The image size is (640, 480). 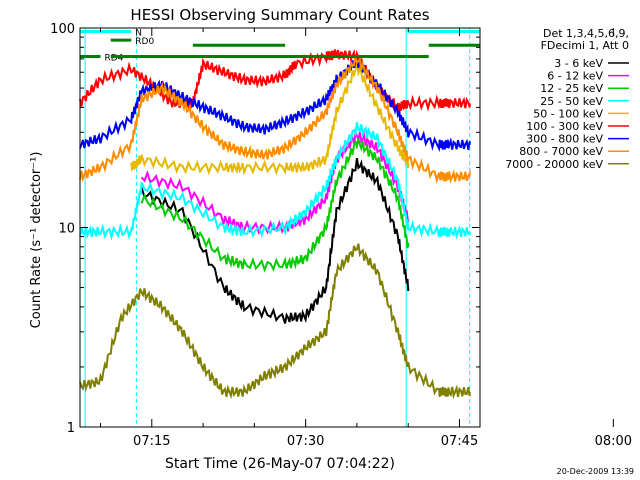 I want to click on legend-entry-label: 6 - 12 keV, so click(x=575, y=76).